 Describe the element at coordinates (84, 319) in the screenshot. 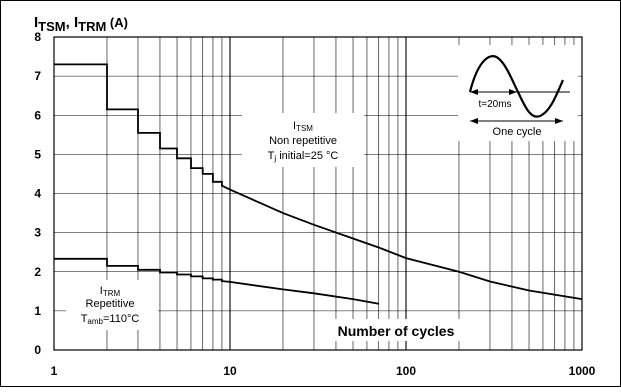

I see `itrm-t: T` at that location.